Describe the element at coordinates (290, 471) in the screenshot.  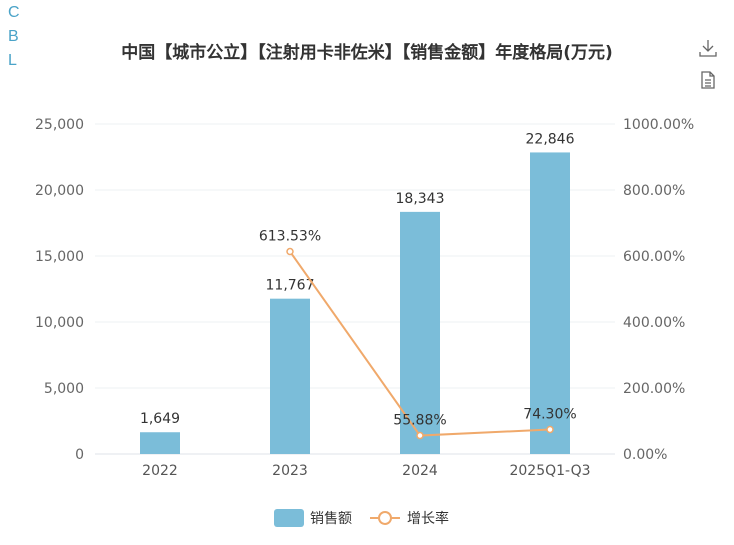
I see `x-tick-label: 2023` at that location.